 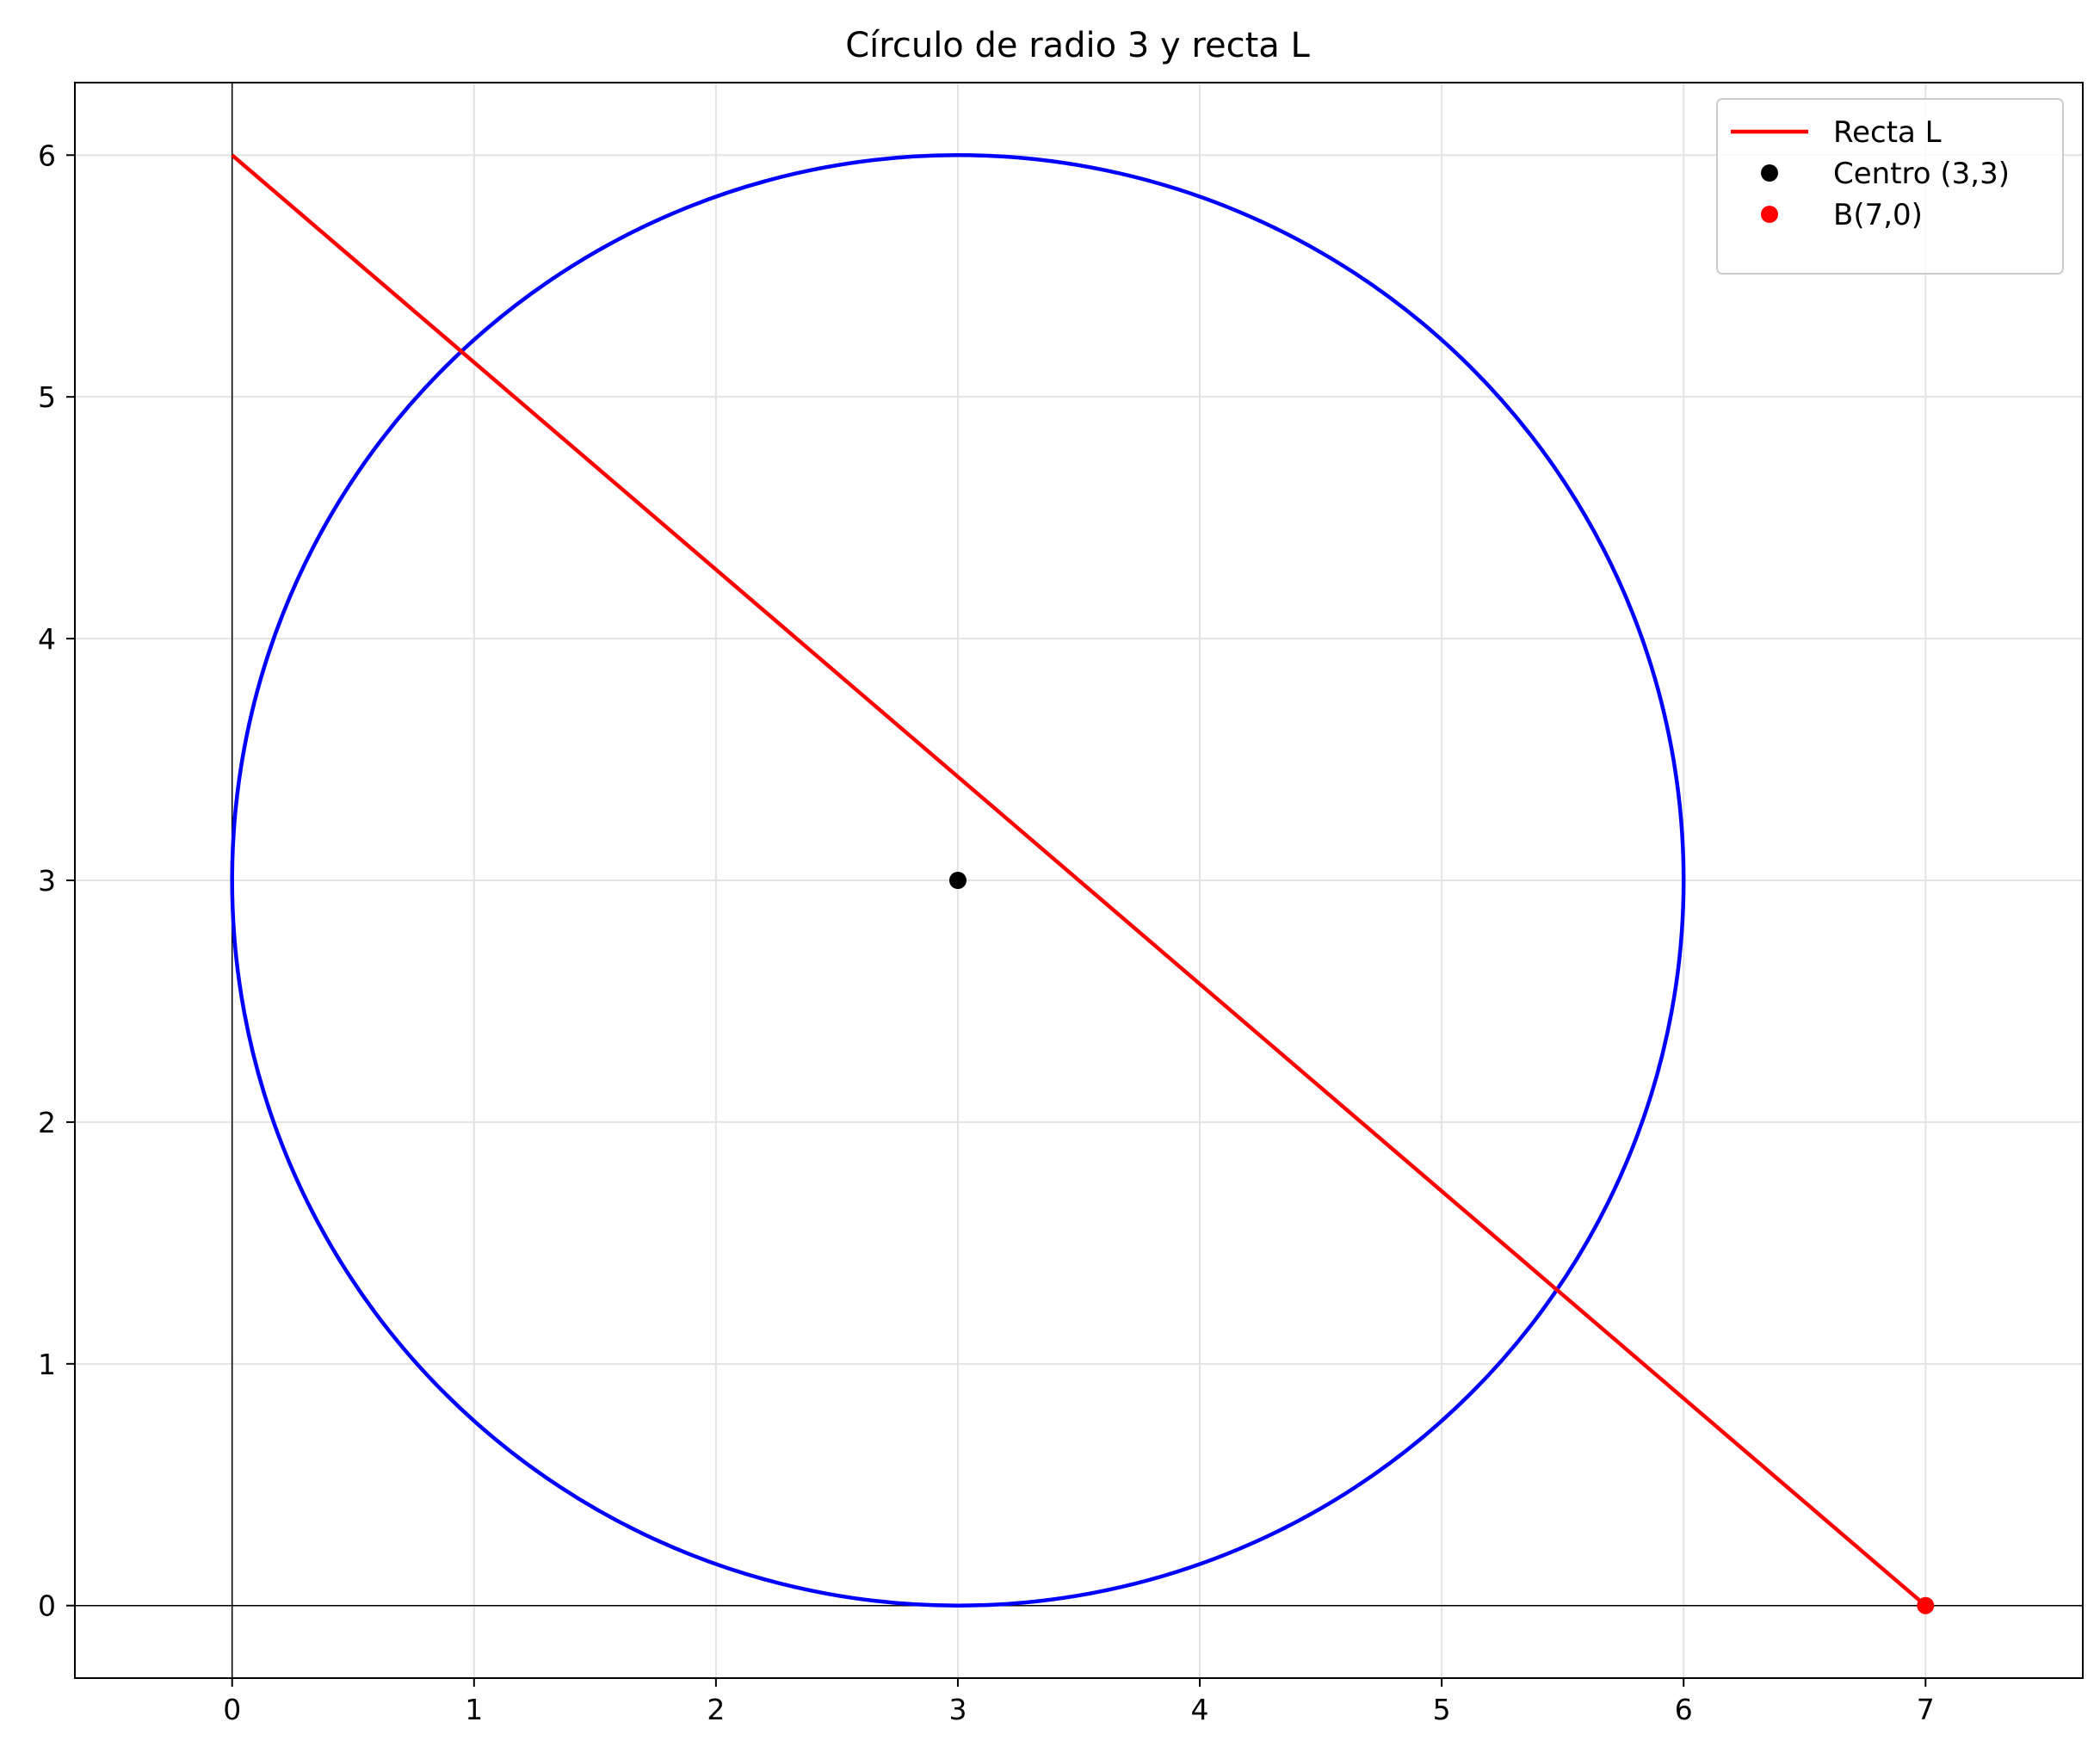 I want to click on legend-label: B(7,0), so click(x=1878, y=215).